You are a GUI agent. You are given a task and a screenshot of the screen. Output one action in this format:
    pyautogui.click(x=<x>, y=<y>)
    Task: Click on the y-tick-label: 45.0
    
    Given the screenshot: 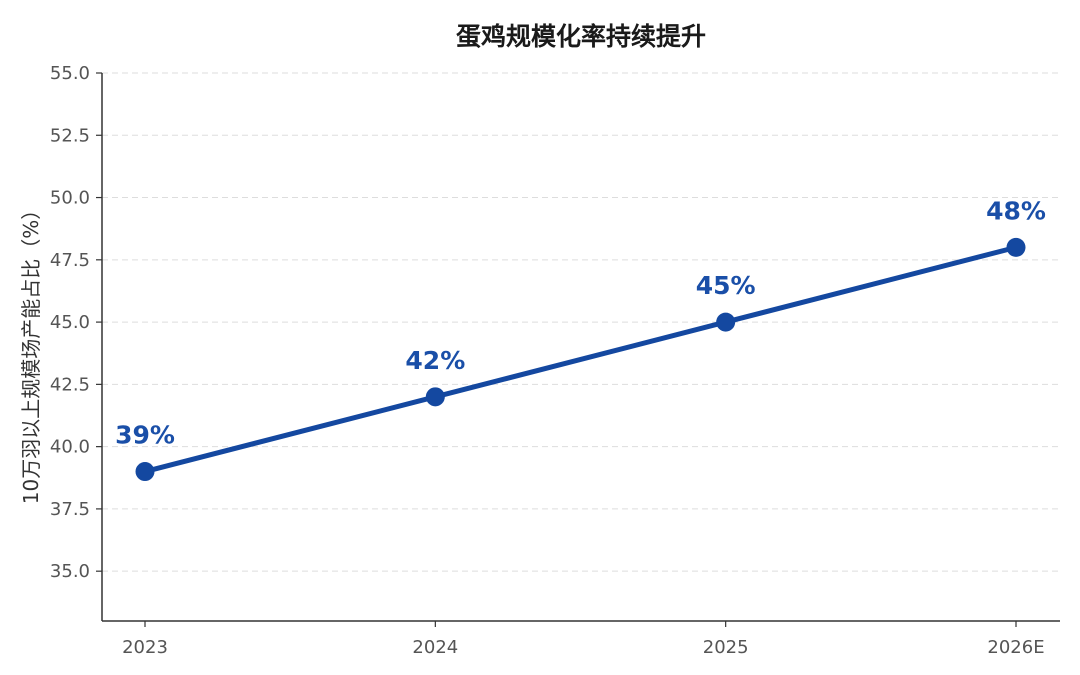 What is the action you would take?
    pyautogui.click(x=70, y=322)
    